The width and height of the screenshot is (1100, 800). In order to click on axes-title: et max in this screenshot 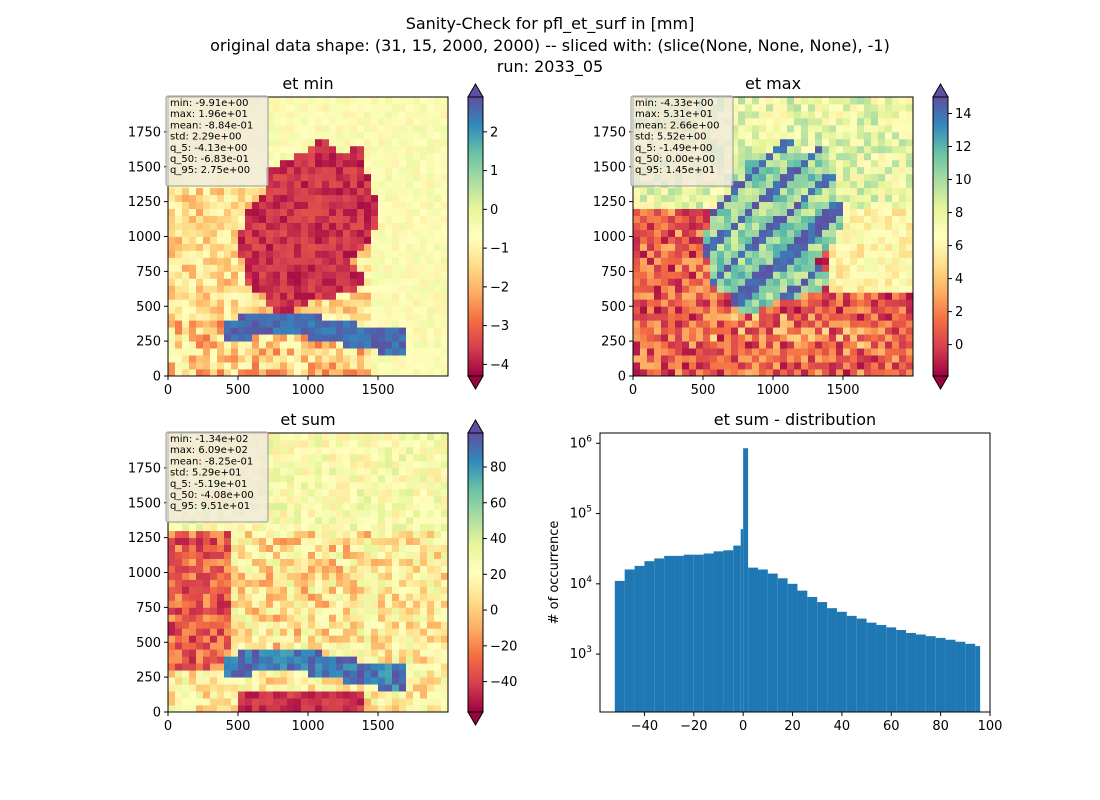, I will do `click(773, 83)`.